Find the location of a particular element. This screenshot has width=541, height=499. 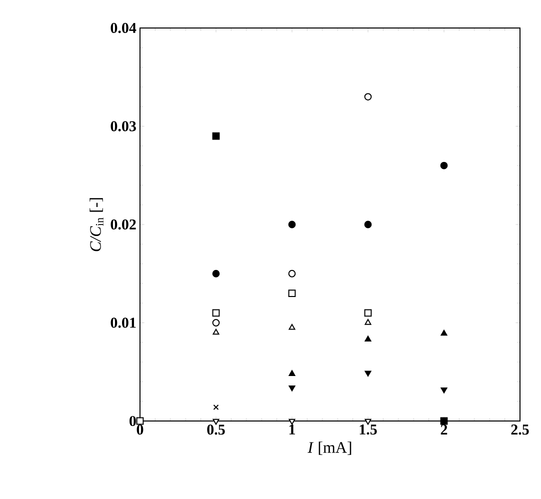

x-tick-label: 0 is located at coordinates (140, 429).